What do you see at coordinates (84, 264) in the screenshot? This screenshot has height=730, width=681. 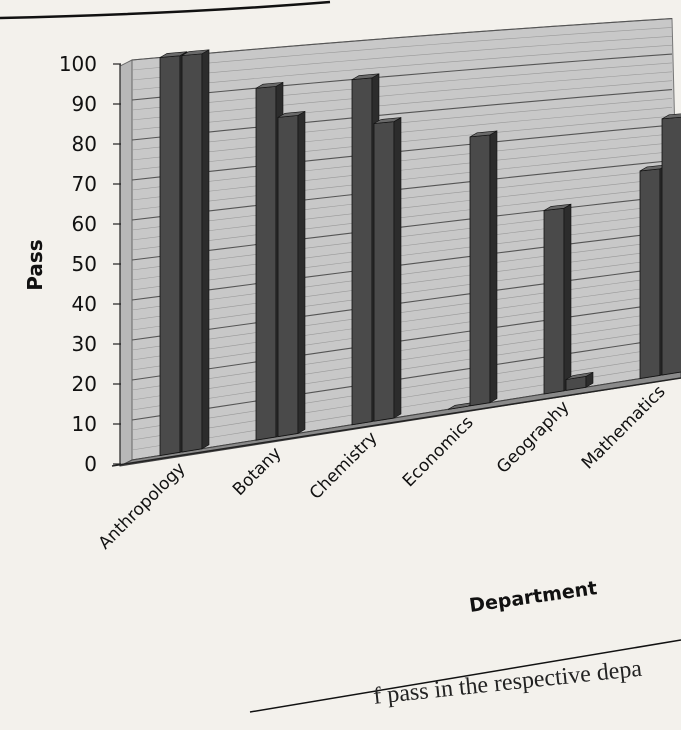 I see `y-tick-label: 50` at bounding box center [84, 264].